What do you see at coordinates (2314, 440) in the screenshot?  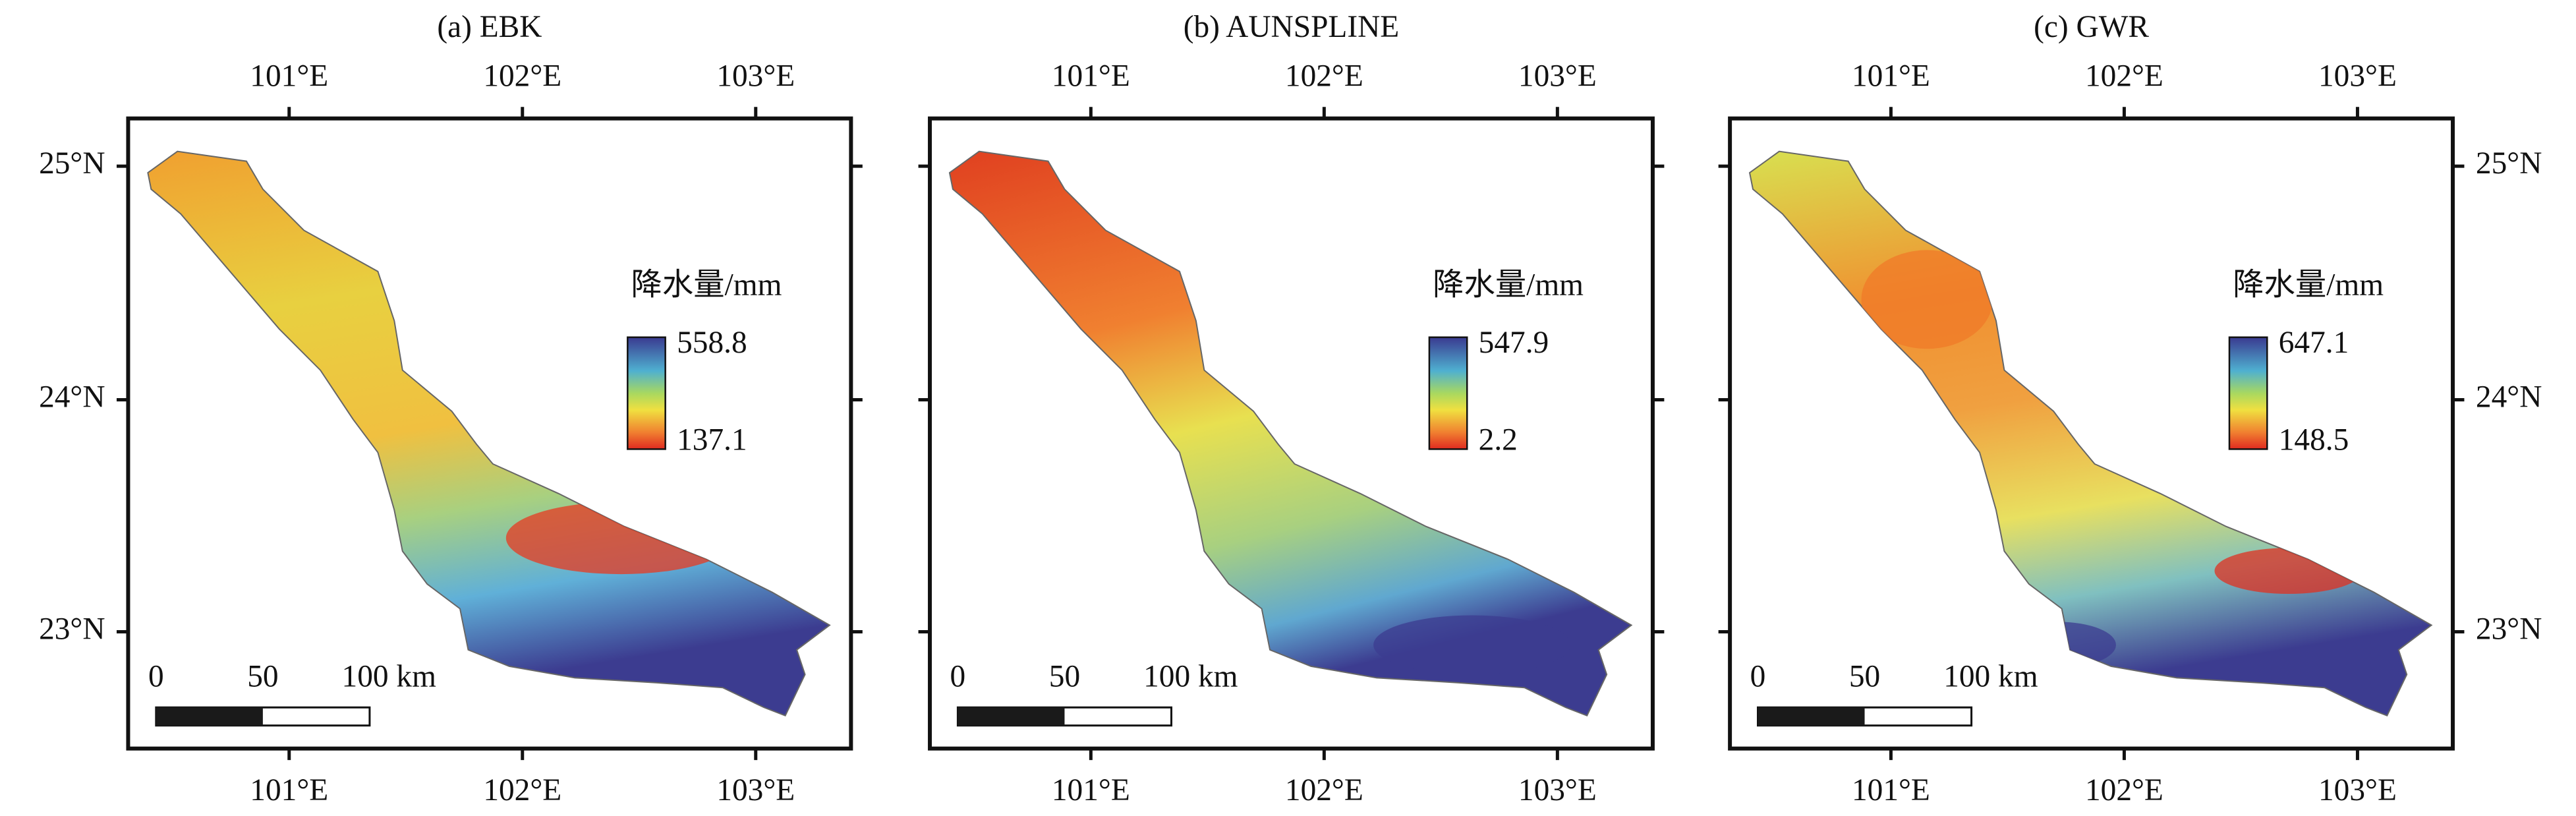 I see `legend-min: 148.5` at bounding box center [2314, 440].